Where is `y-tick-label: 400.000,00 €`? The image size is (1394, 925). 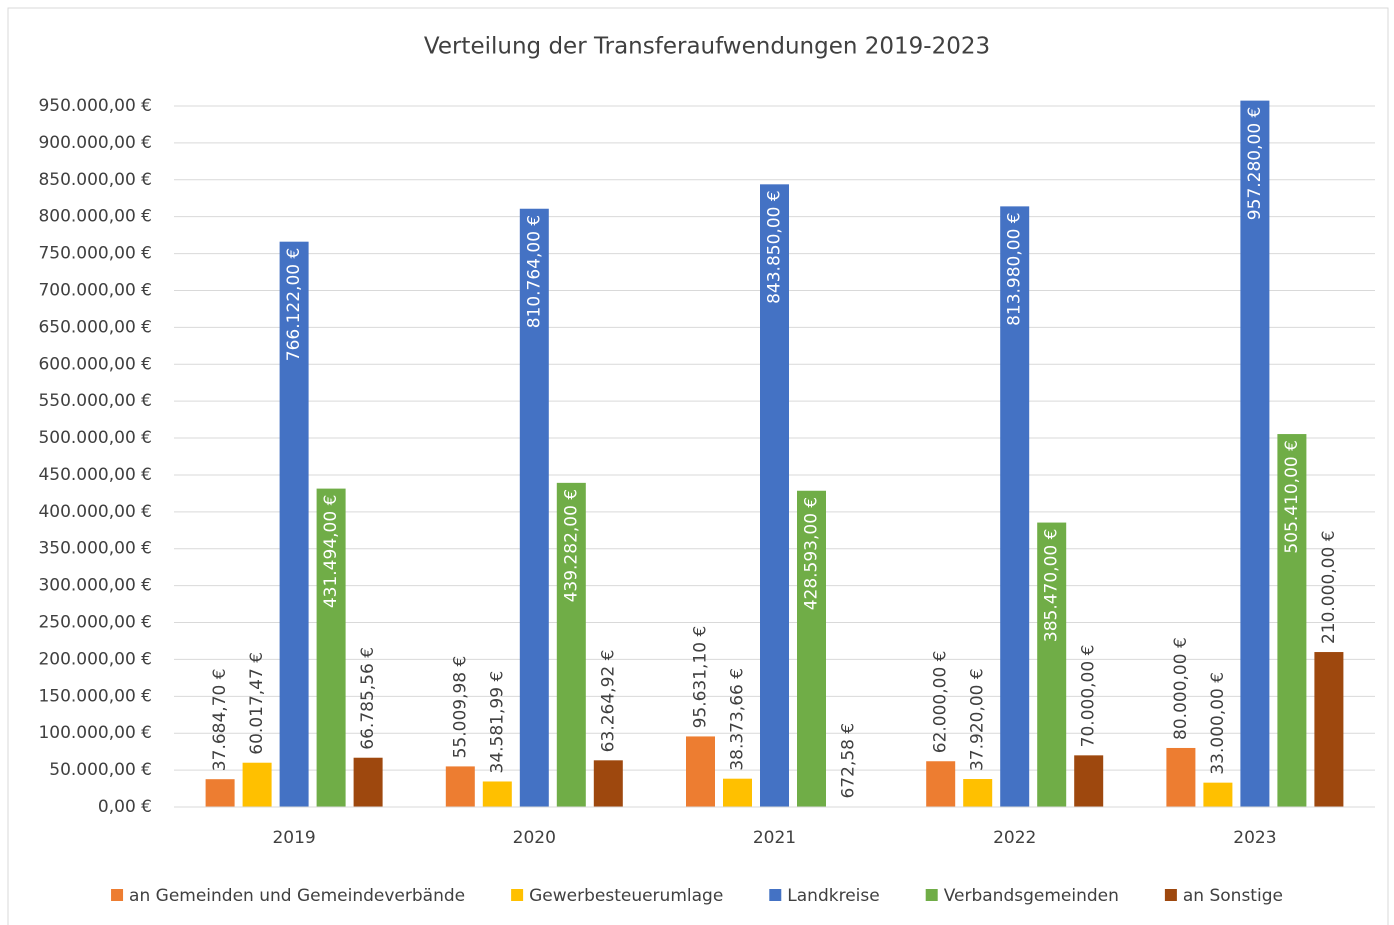
y-tick-label: 400.000,00 € is located at coordinates (95, 512).